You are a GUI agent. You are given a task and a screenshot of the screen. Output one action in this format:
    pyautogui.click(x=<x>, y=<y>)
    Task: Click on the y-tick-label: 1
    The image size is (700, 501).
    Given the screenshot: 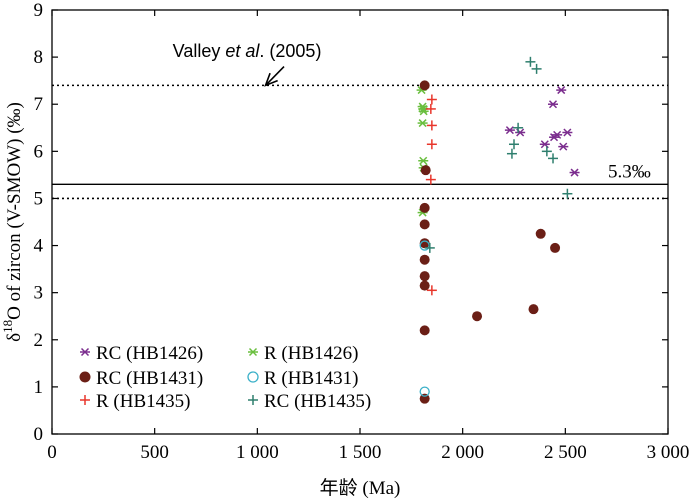 What is the action you would take?
    pyautogui.click(x=39, y=387)
    